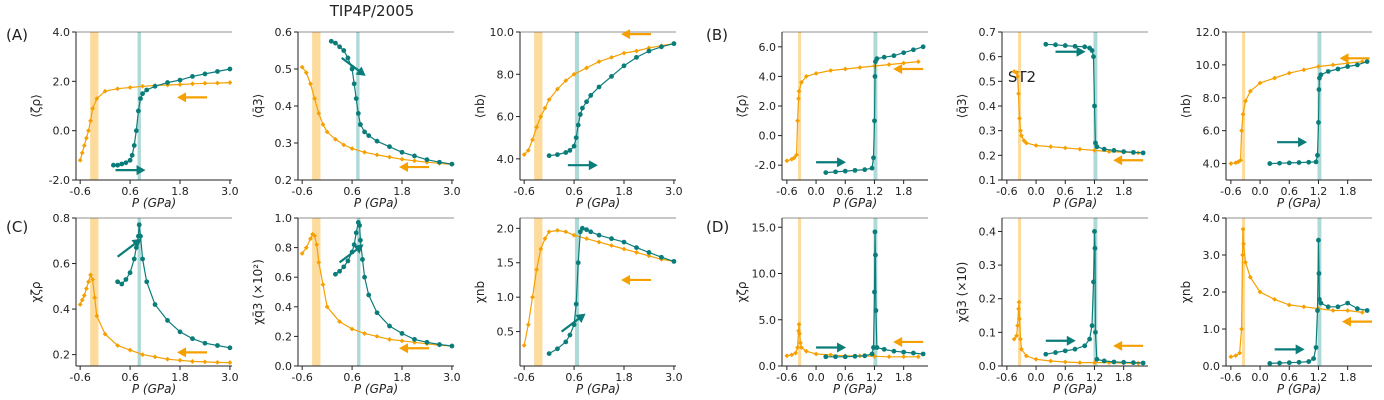 The image size is (1384, 400). I want to click on x-tick-label: 0.0, so click(816, 377).